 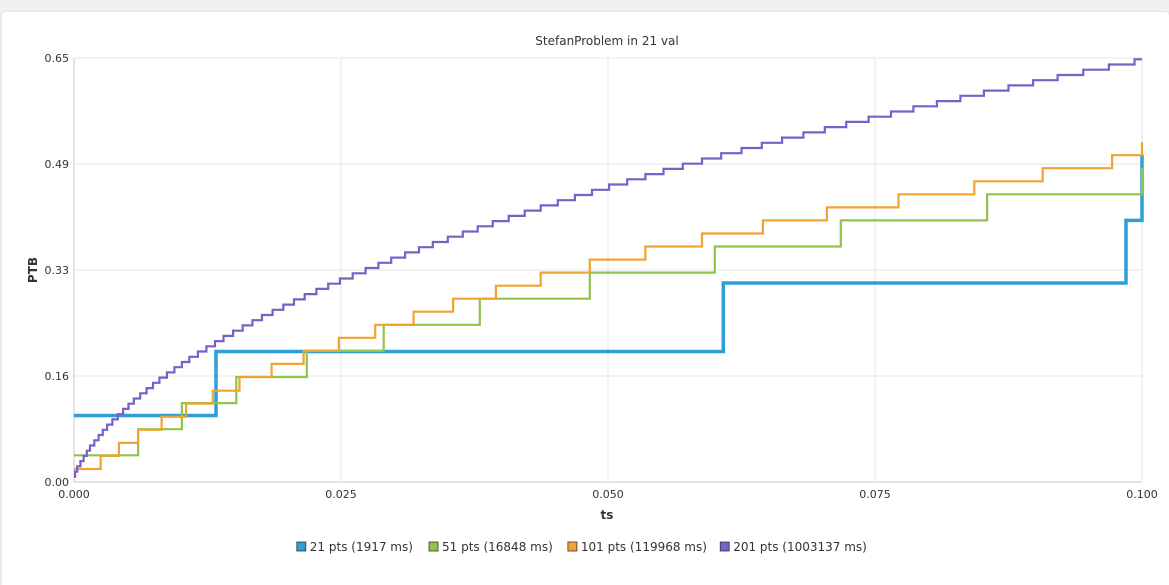 I want to click on x-tick-label: 0.100, so click(x=1142, y=494).